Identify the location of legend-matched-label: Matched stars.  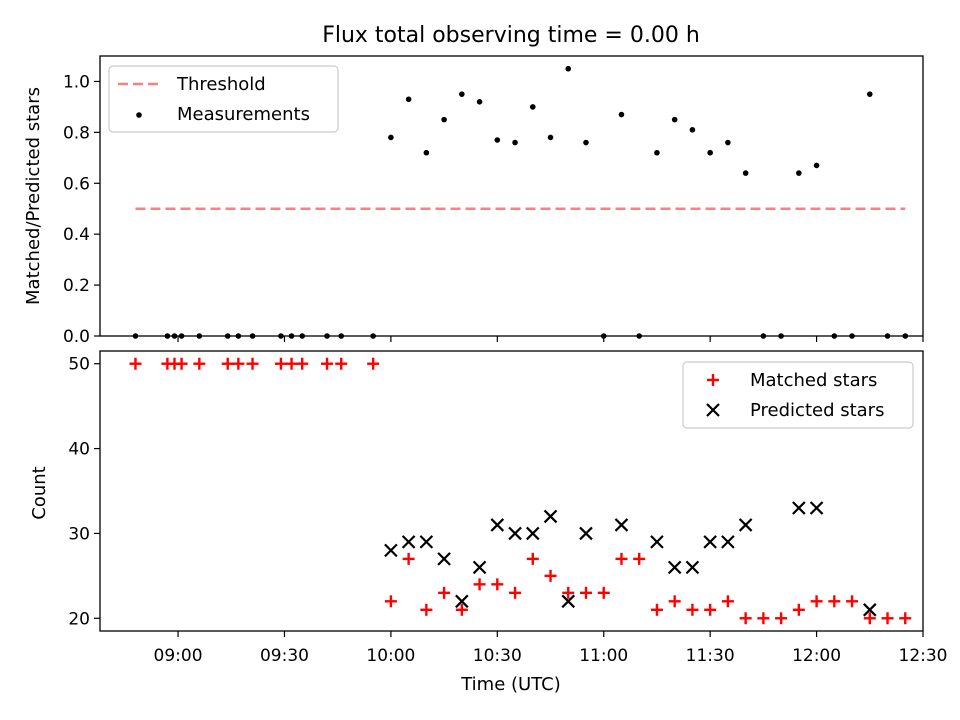
(813, 380).